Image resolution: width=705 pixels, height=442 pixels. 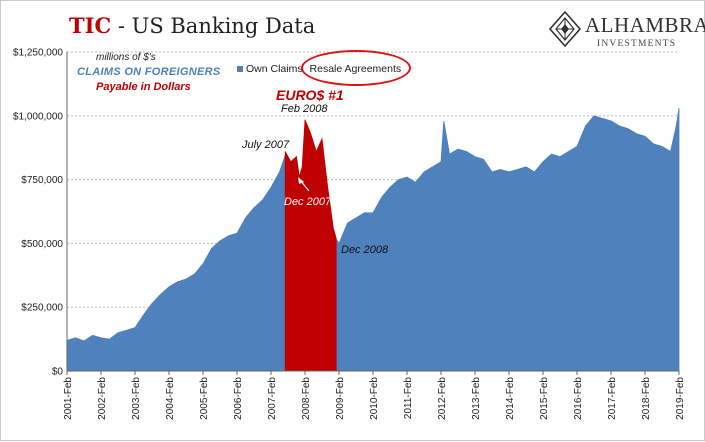 What do you see at coordinates (612, 398) in the screenshot?
I see `x-tick-label: 2017-Feb` at bounding box center [612, 398].